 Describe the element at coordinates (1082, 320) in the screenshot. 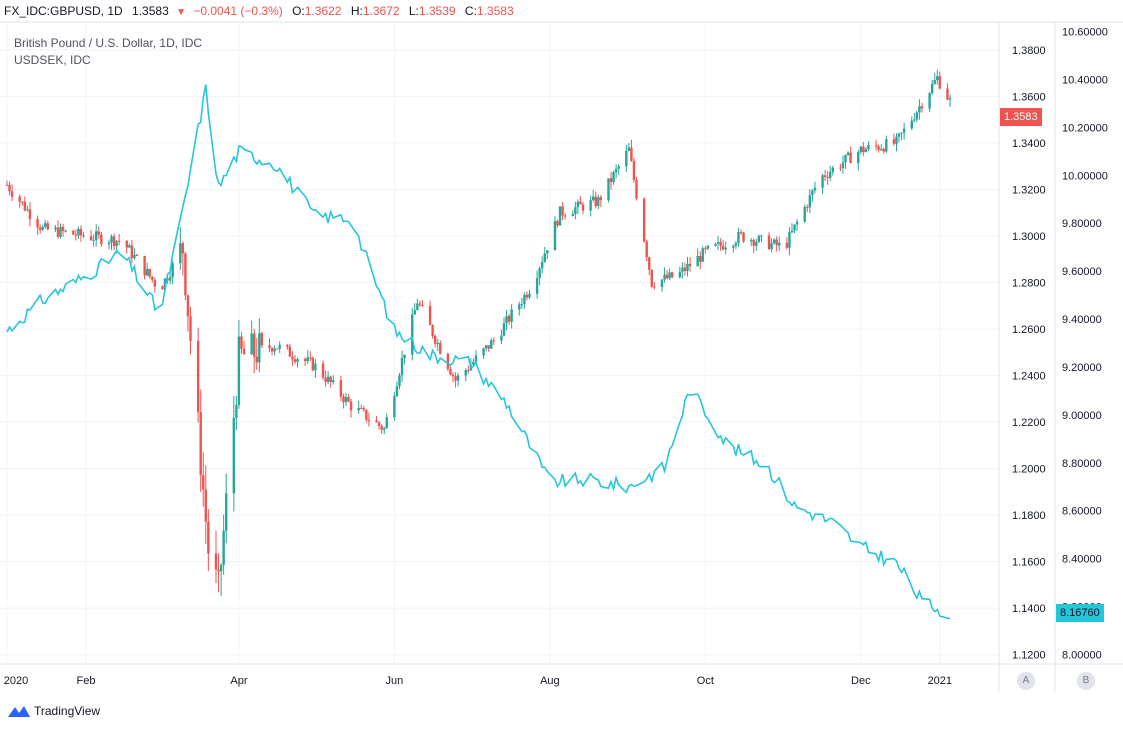

I see `usdsek-tick-label: 9.40000` at that location.